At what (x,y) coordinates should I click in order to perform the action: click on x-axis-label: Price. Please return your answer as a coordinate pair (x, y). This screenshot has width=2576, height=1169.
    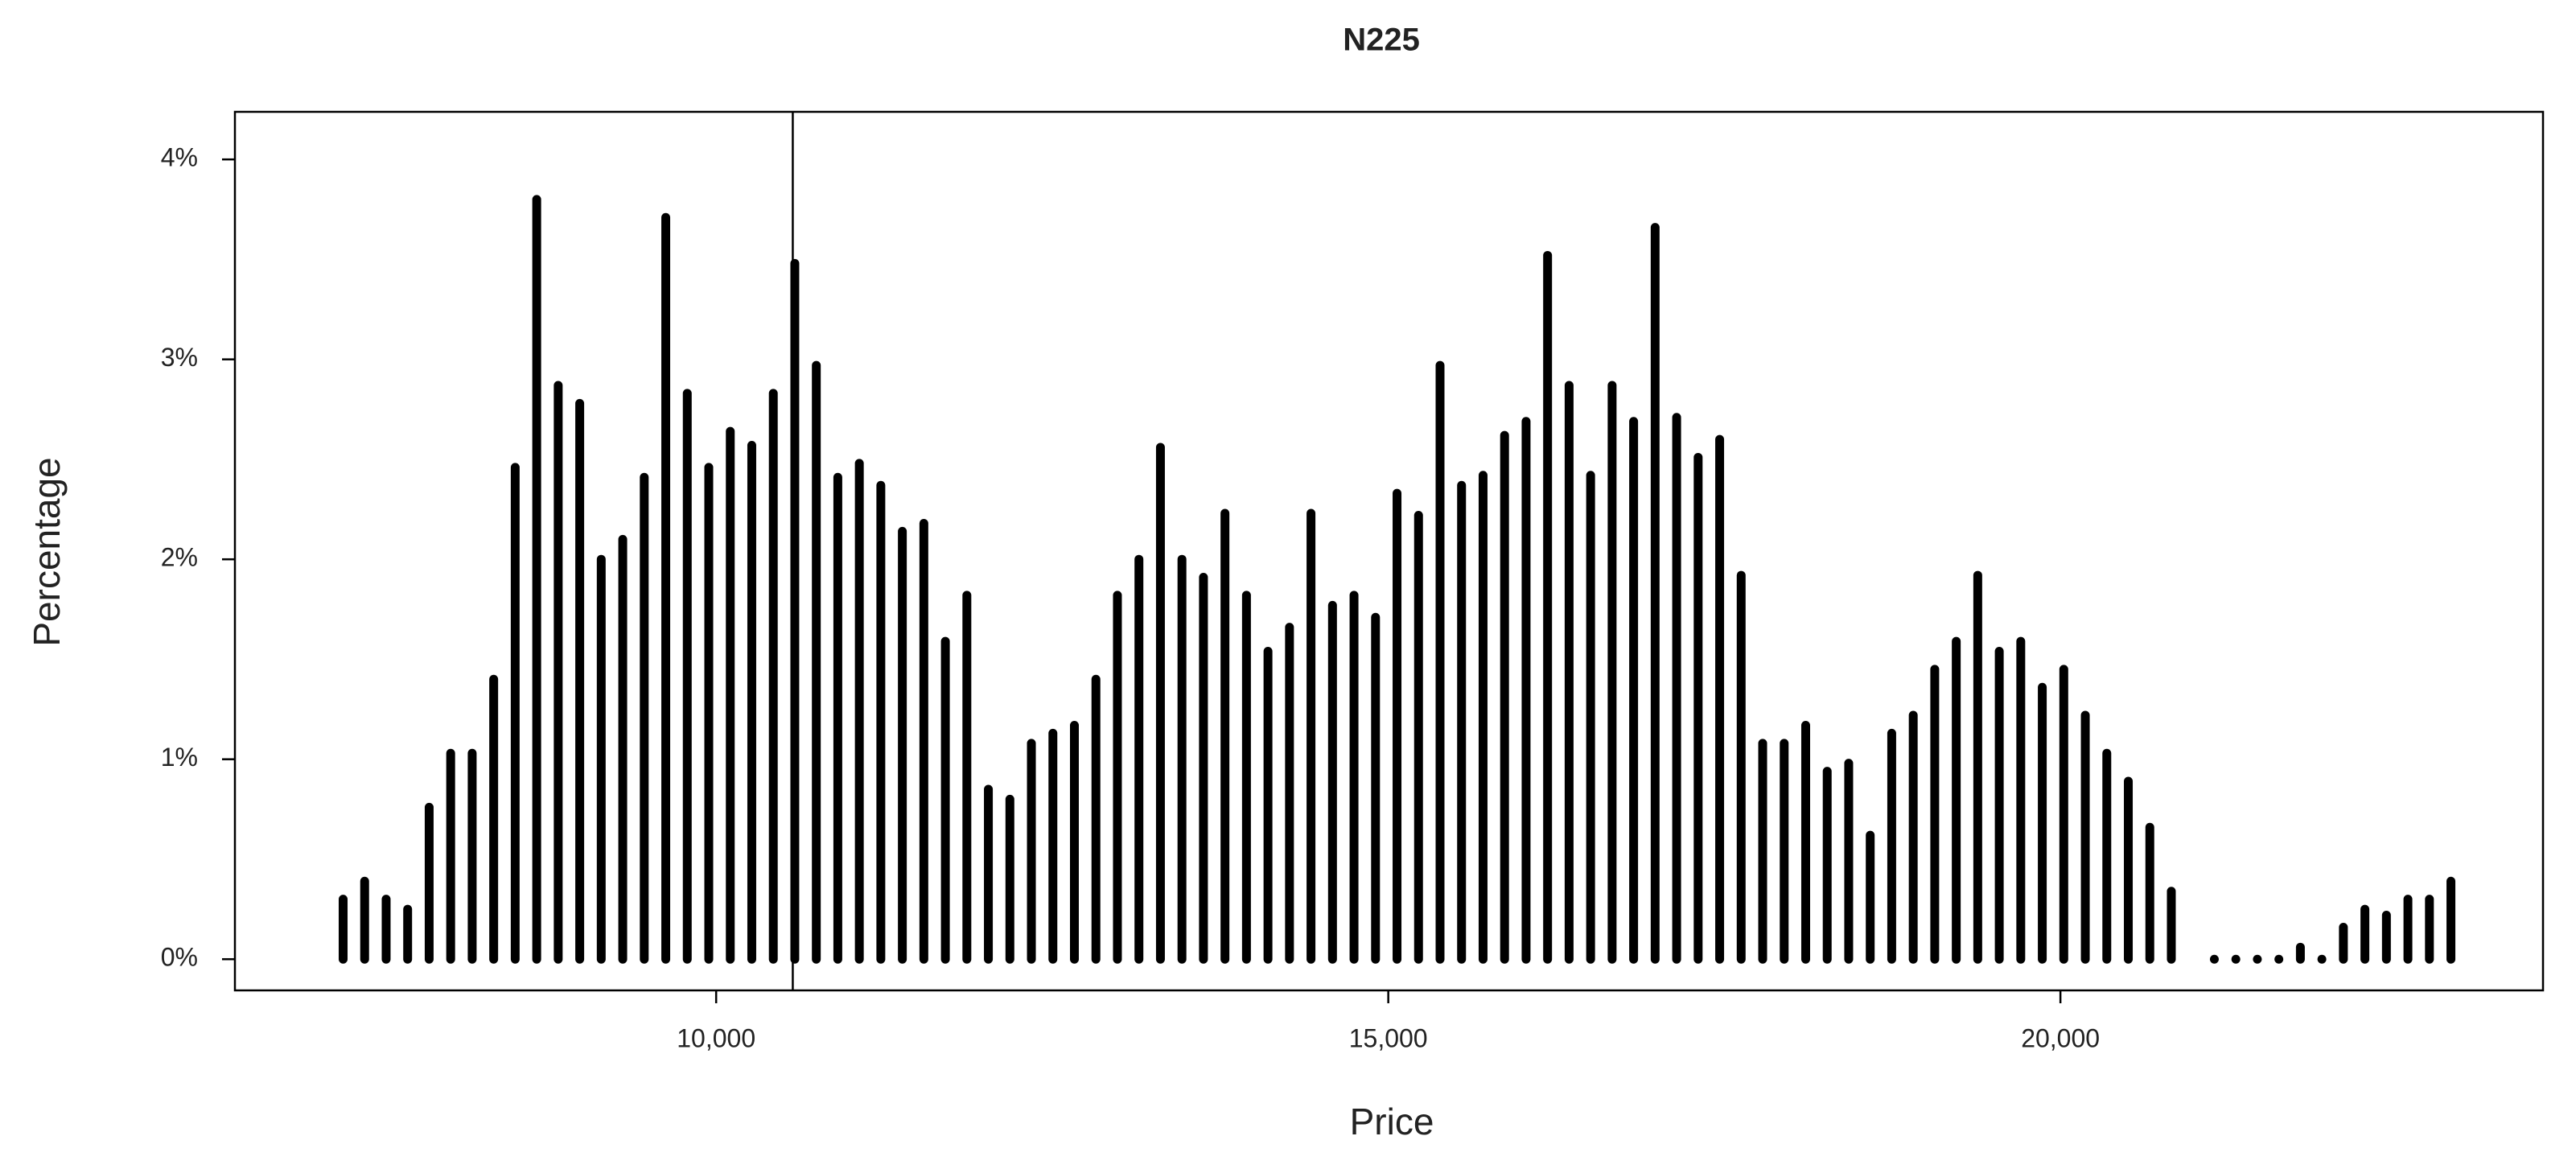
    Looking at the image, I should click on (1392, 1121).